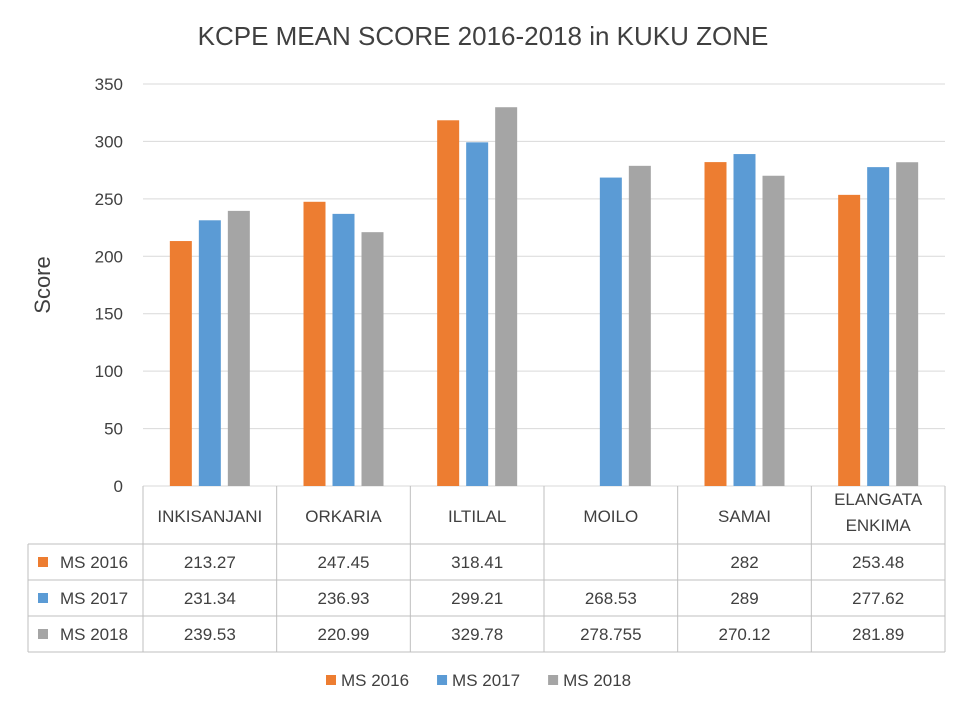 The height and width of the screenshot is (710, 970). I want to click on x-tick-label: ORKARIA, so click(343, 516).